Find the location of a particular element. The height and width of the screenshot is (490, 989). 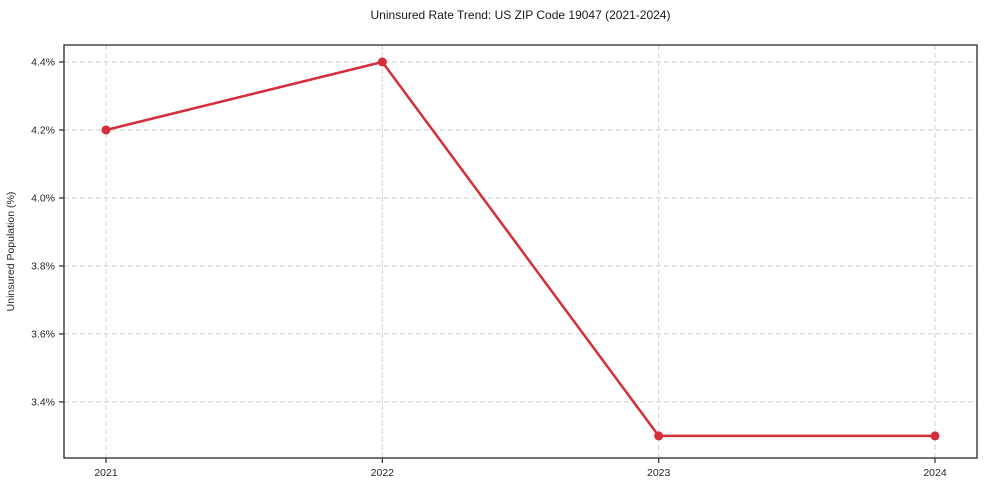

y-axis-label: Uninsured Population (%) is located at coordinates (11, 252).